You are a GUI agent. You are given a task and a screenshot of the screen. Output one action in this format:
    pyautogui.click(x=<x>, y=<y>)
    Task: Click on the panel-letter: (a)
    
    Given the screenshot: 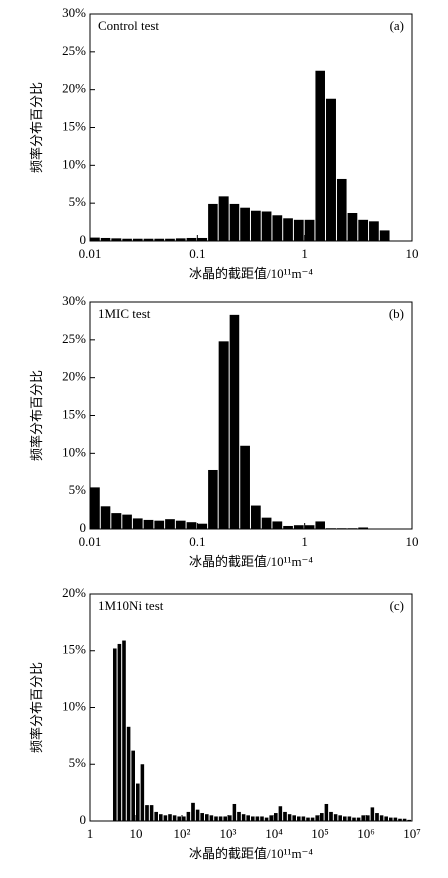 What is the action you would take?
    pyautogui.click(x=397, y=25)
    